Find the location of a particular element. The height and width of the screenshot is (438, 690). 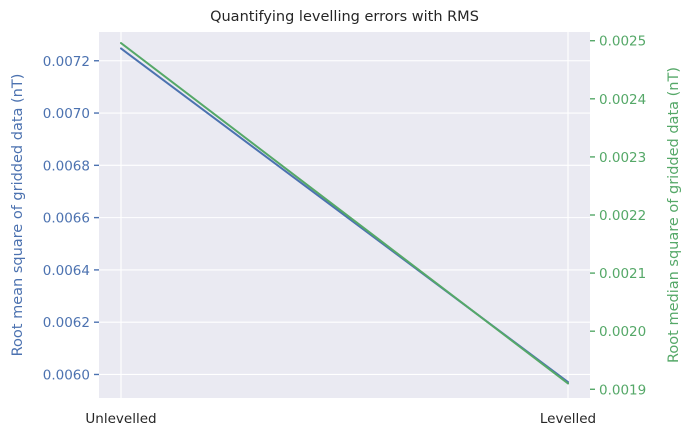

left-axis-label: Root mean square of gridded data (nT) is located at coordinates (18, 215).